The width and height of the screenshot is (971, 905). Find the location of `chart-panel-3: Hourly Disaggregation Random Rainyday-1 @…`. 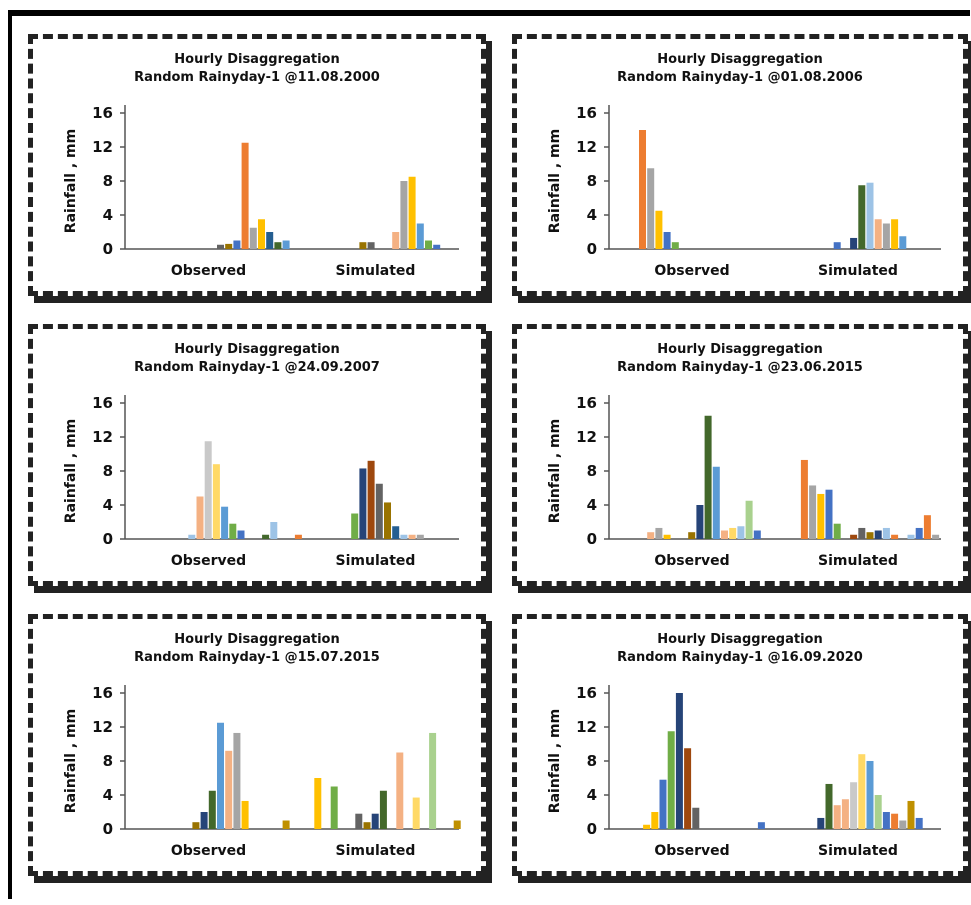

chart-panel-3: Hourly Disaggregation Random Rainyday-1 @… is located at coordinates (257, 455).